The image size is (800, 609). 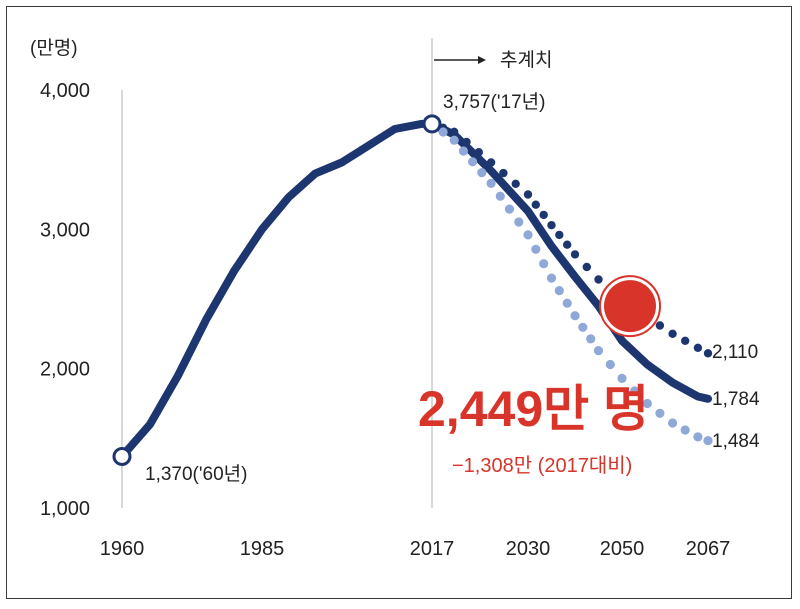 What do you see at coordinates (542, 465) in the screenshot?
I see `headline-sub: −1,308만 (2017대비)` at bounding box center [542, 465].